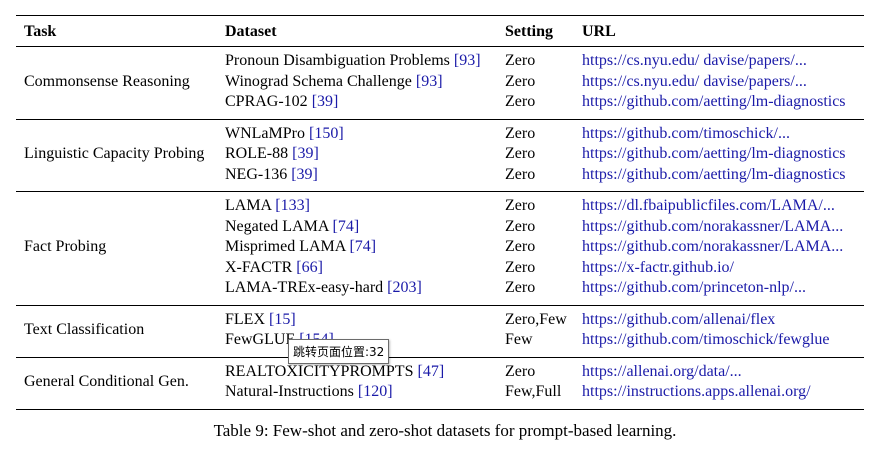 Image resolution: width=890 pixels, height=461 pixels. Describe the element at coordinates (529, 31) in the screenshot. I see `header-setting: Setting` at that location.